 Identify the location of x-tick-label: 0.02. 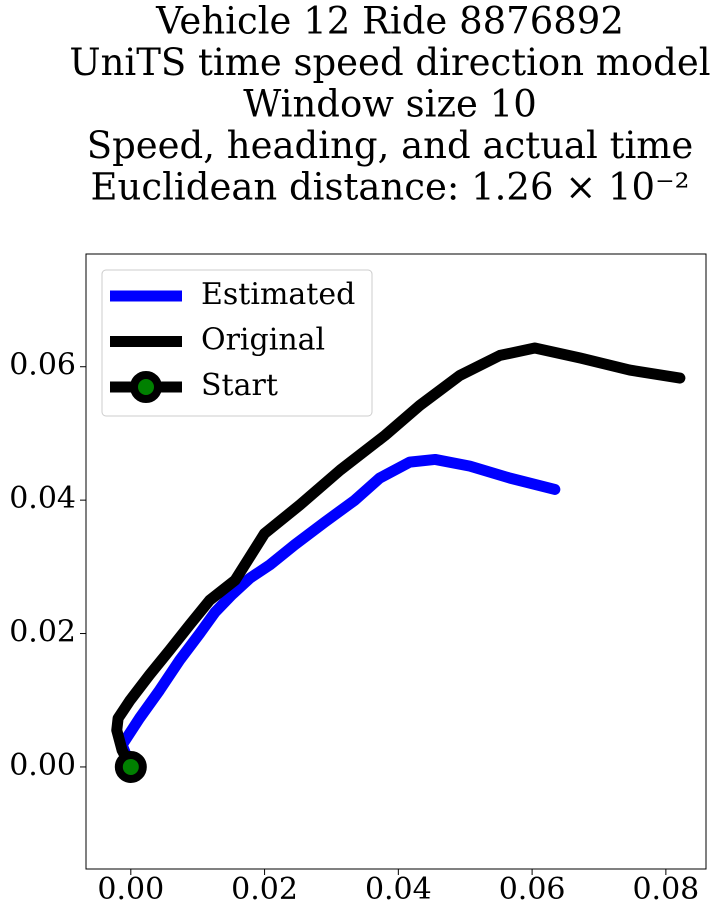
(264, 889).